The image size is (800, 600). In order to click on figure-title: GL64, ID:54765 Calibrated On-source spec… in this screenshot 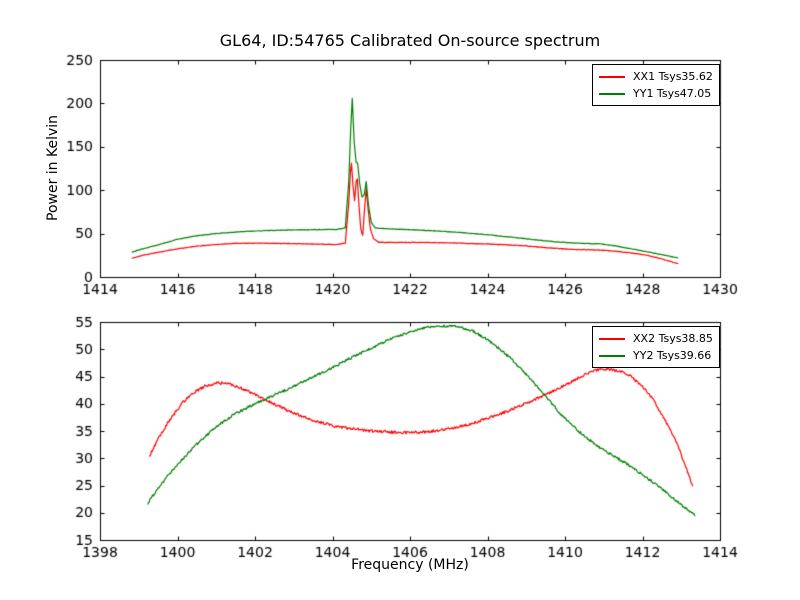, I will do `click(410, 40)`.